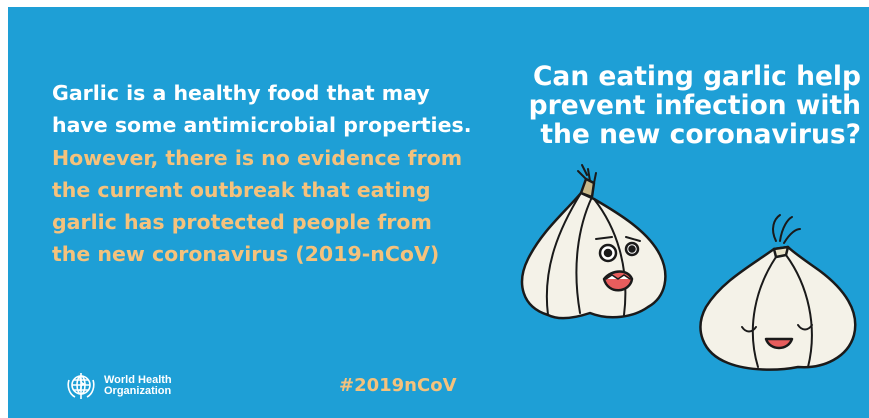 The width and height of the screenshot is (869, 418). What do you see at coordinates (778, 292) in the screenshot?
I see `happy-garlic-icon` at bounding box center [778, 292].